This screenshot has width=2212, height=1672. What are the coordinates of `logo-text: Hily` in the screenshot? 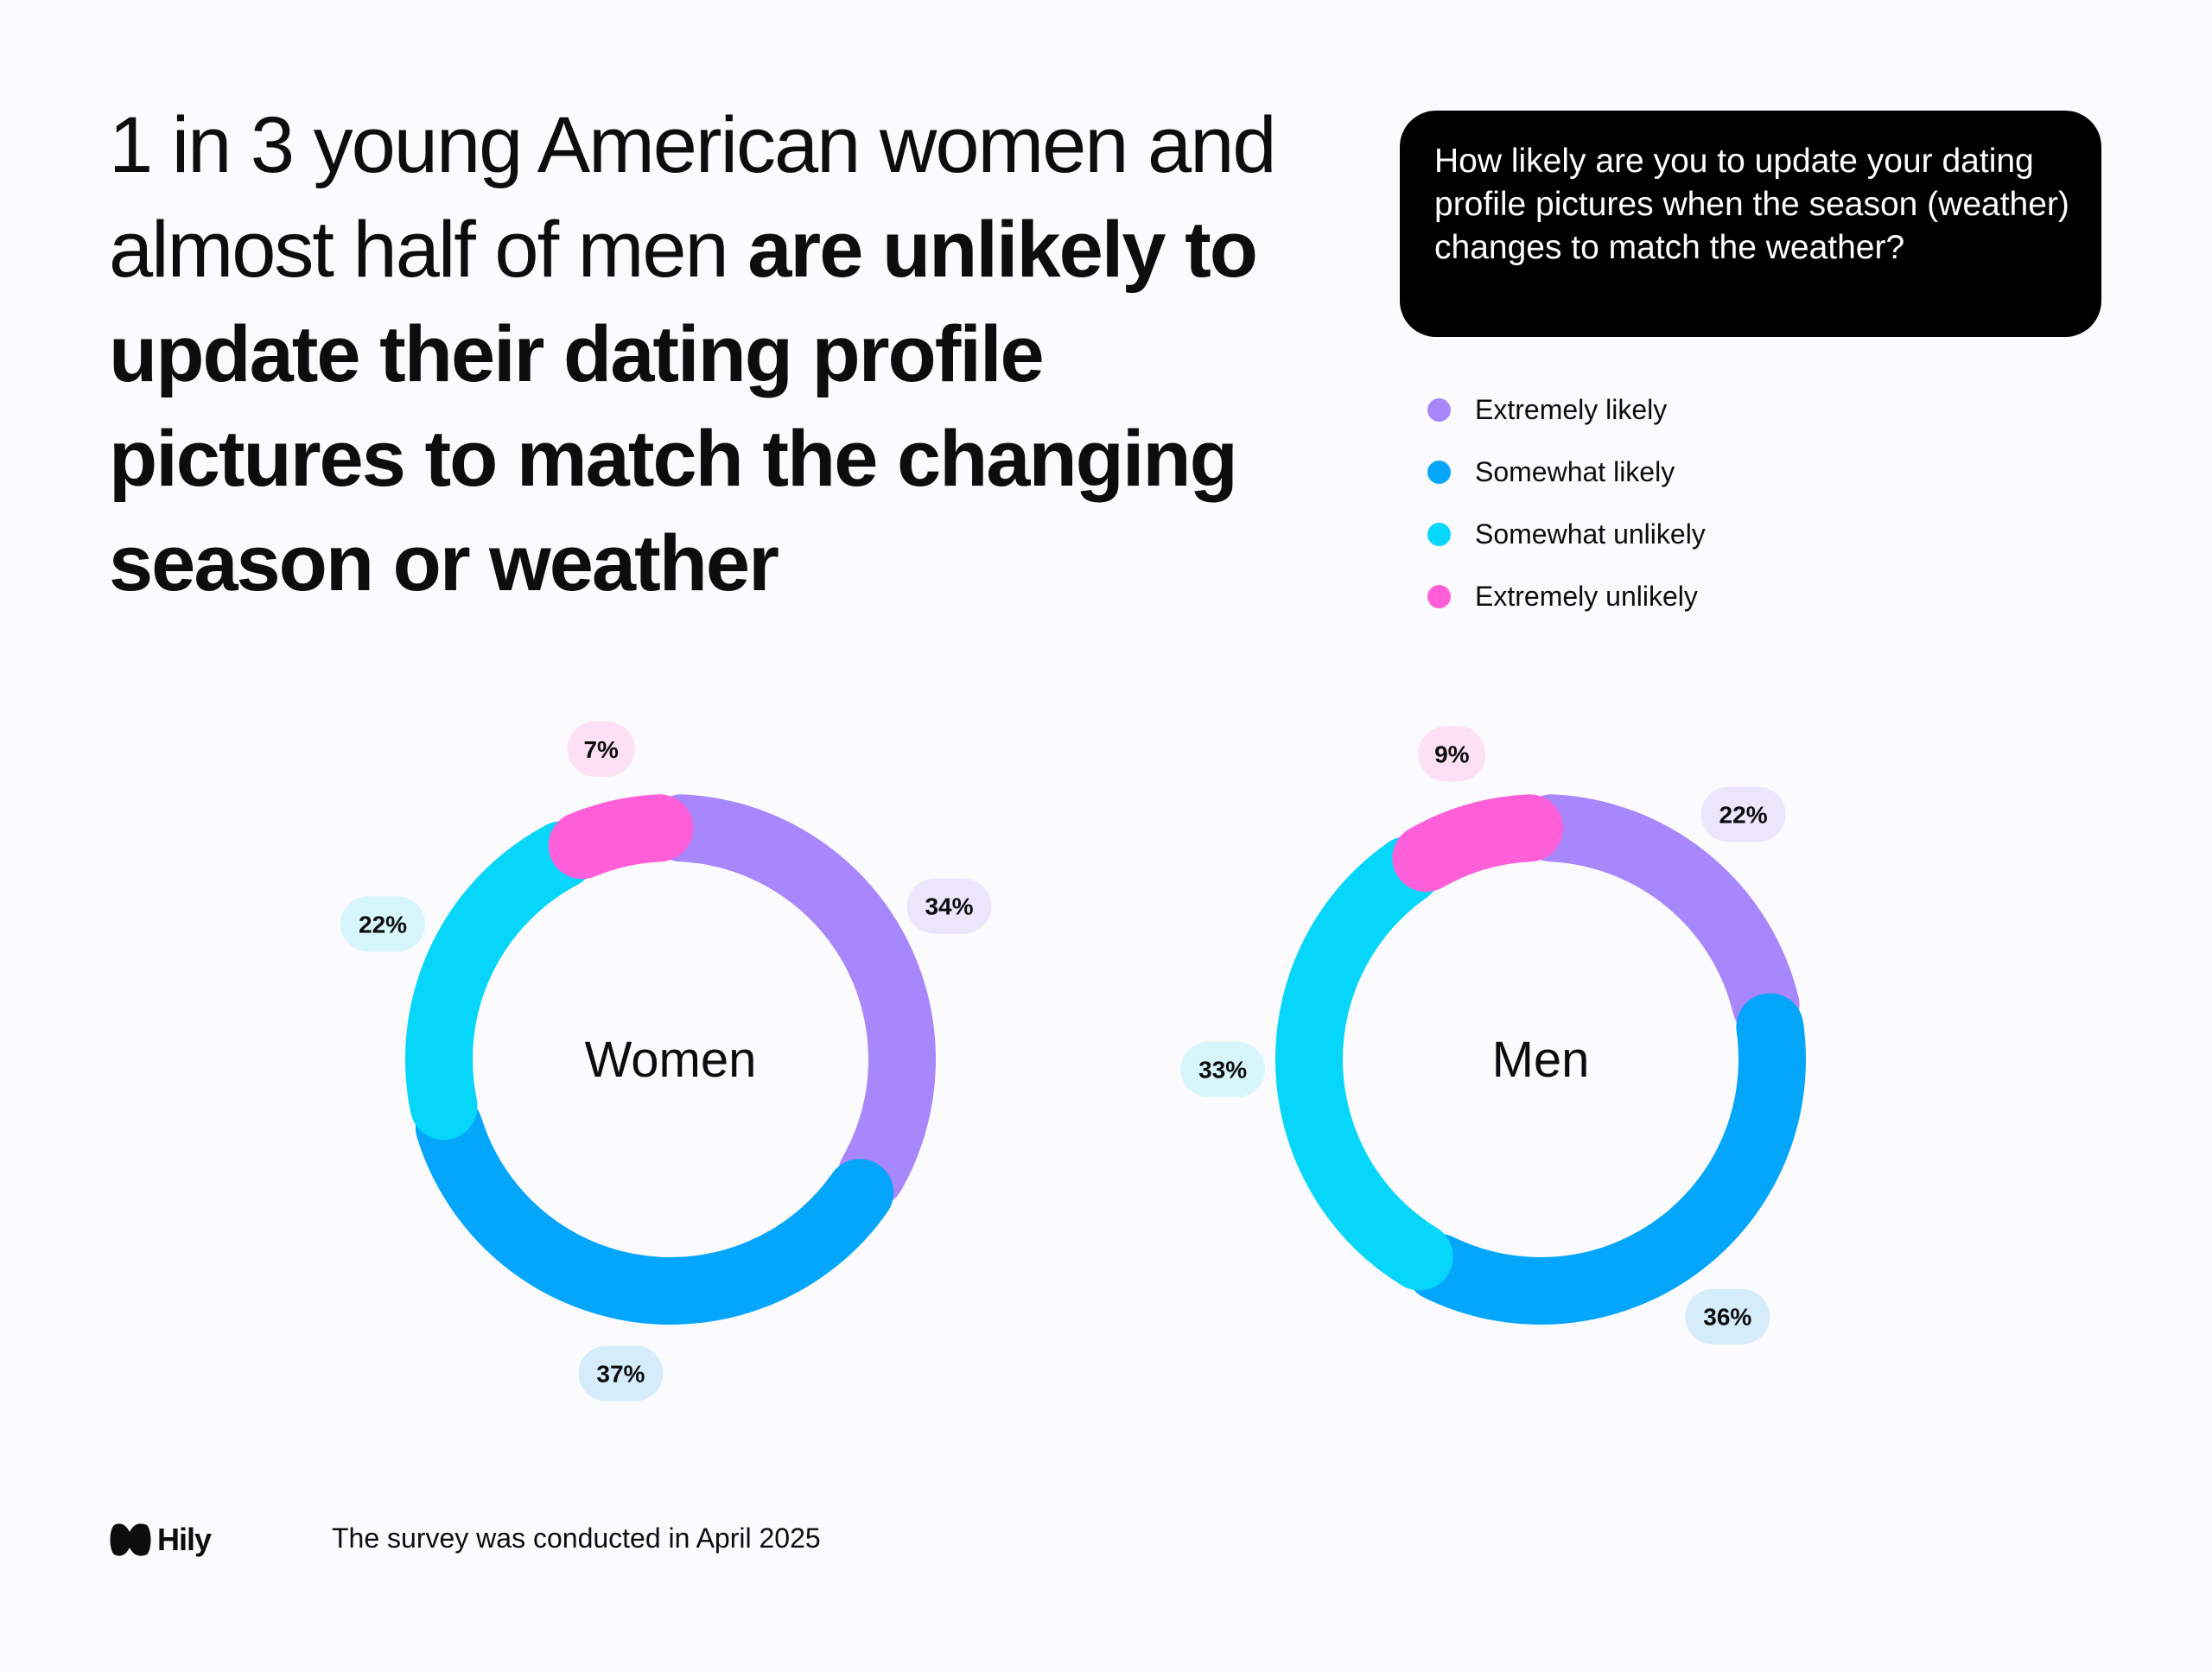 It's located at (184, 1539).